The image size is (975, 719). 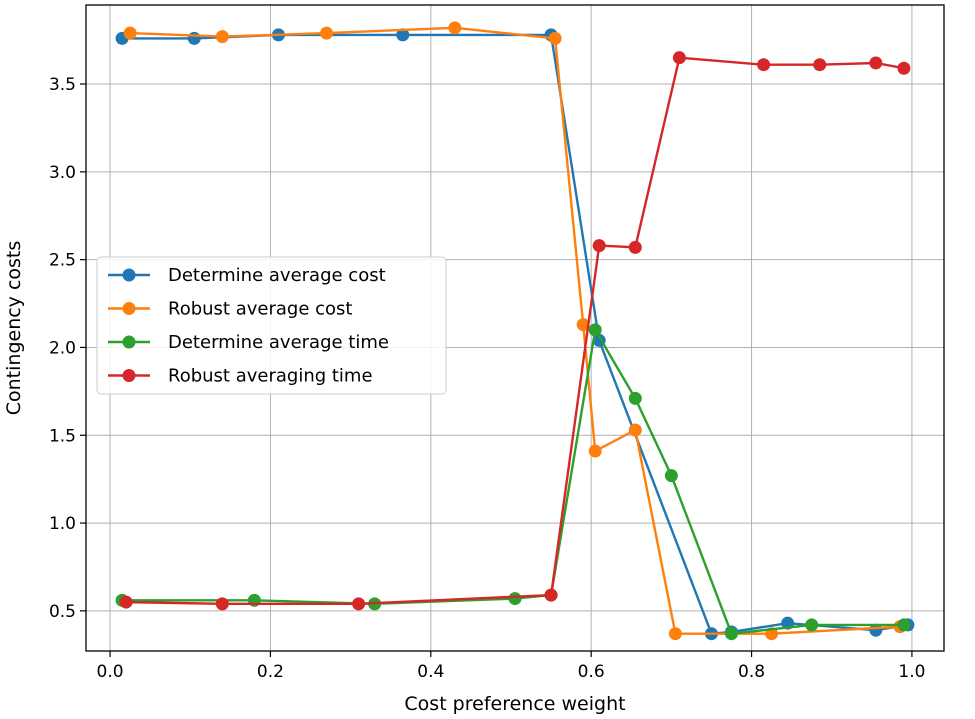 I want to click on x-tick-label: 0.4, so click(x=430, y=672).